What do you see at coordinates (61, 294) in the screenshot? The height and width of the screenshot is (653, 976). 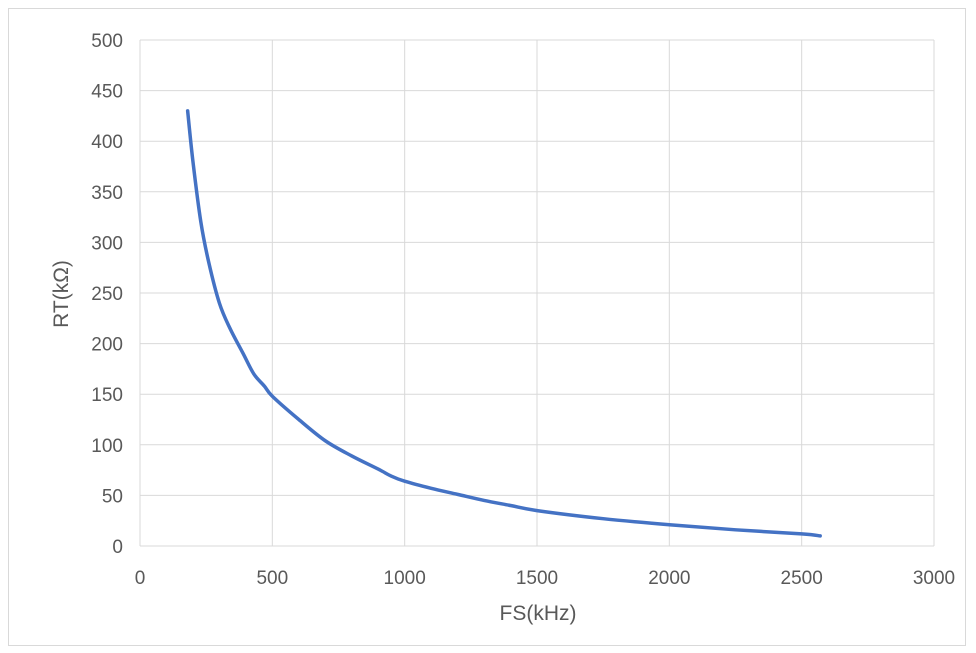 I see `y-axis-title: RT(kΩ)` at bounding box center [61, 294].